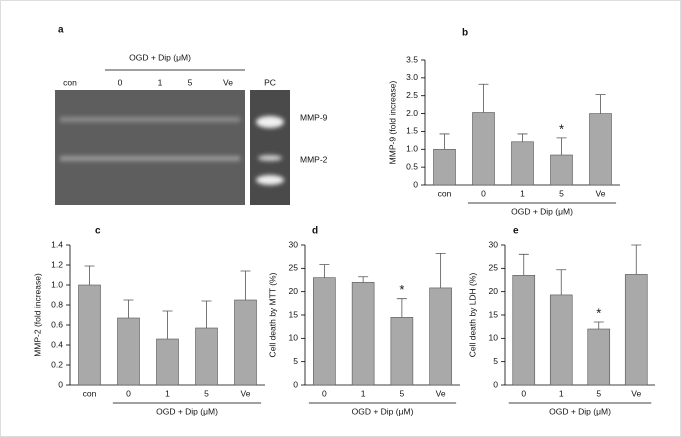  I want to click on y-tick-label: 1.5, so click(412, 131).